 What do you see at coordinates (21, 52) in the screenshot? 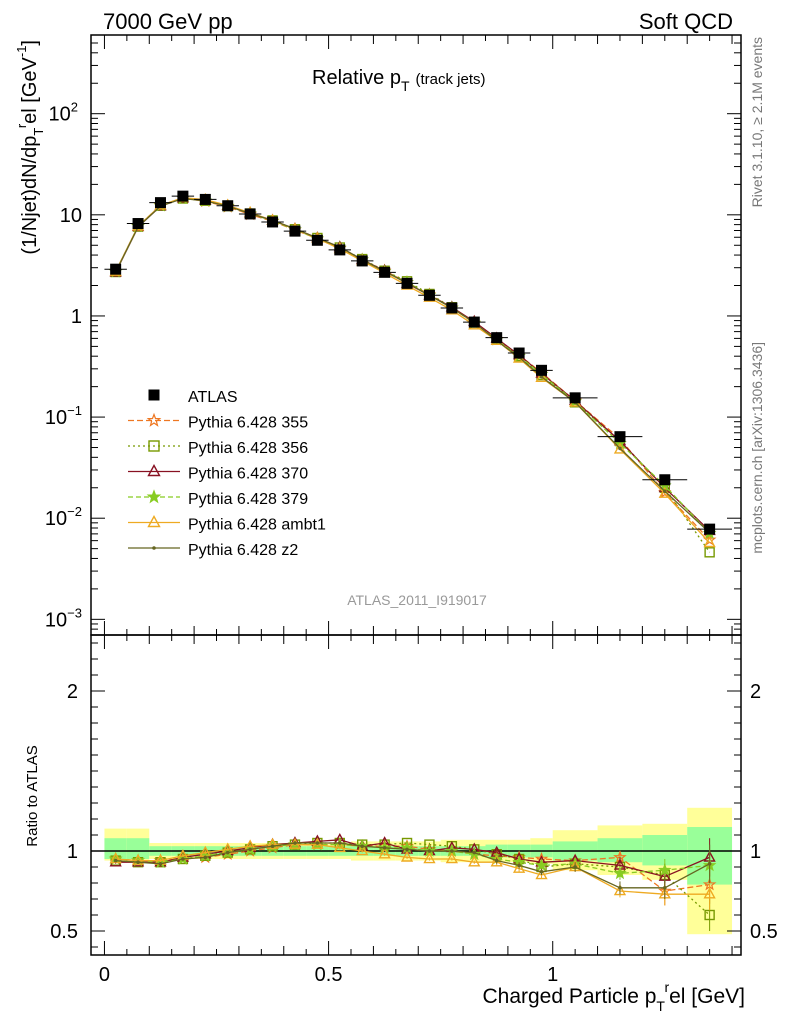
I see `main-ylabel-exp: -1` at bounding box center [21, 52].